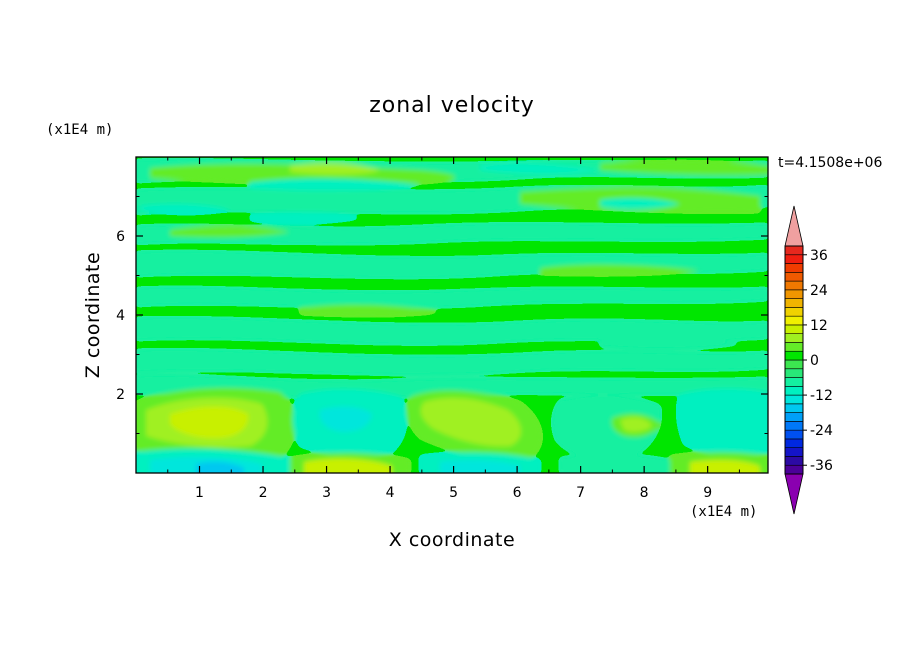 The height and width of the screenshot is (654, 904). Describe the element at coordinates (326, 493) in the screenshot. I see `x-tick-label: 3` at that location.